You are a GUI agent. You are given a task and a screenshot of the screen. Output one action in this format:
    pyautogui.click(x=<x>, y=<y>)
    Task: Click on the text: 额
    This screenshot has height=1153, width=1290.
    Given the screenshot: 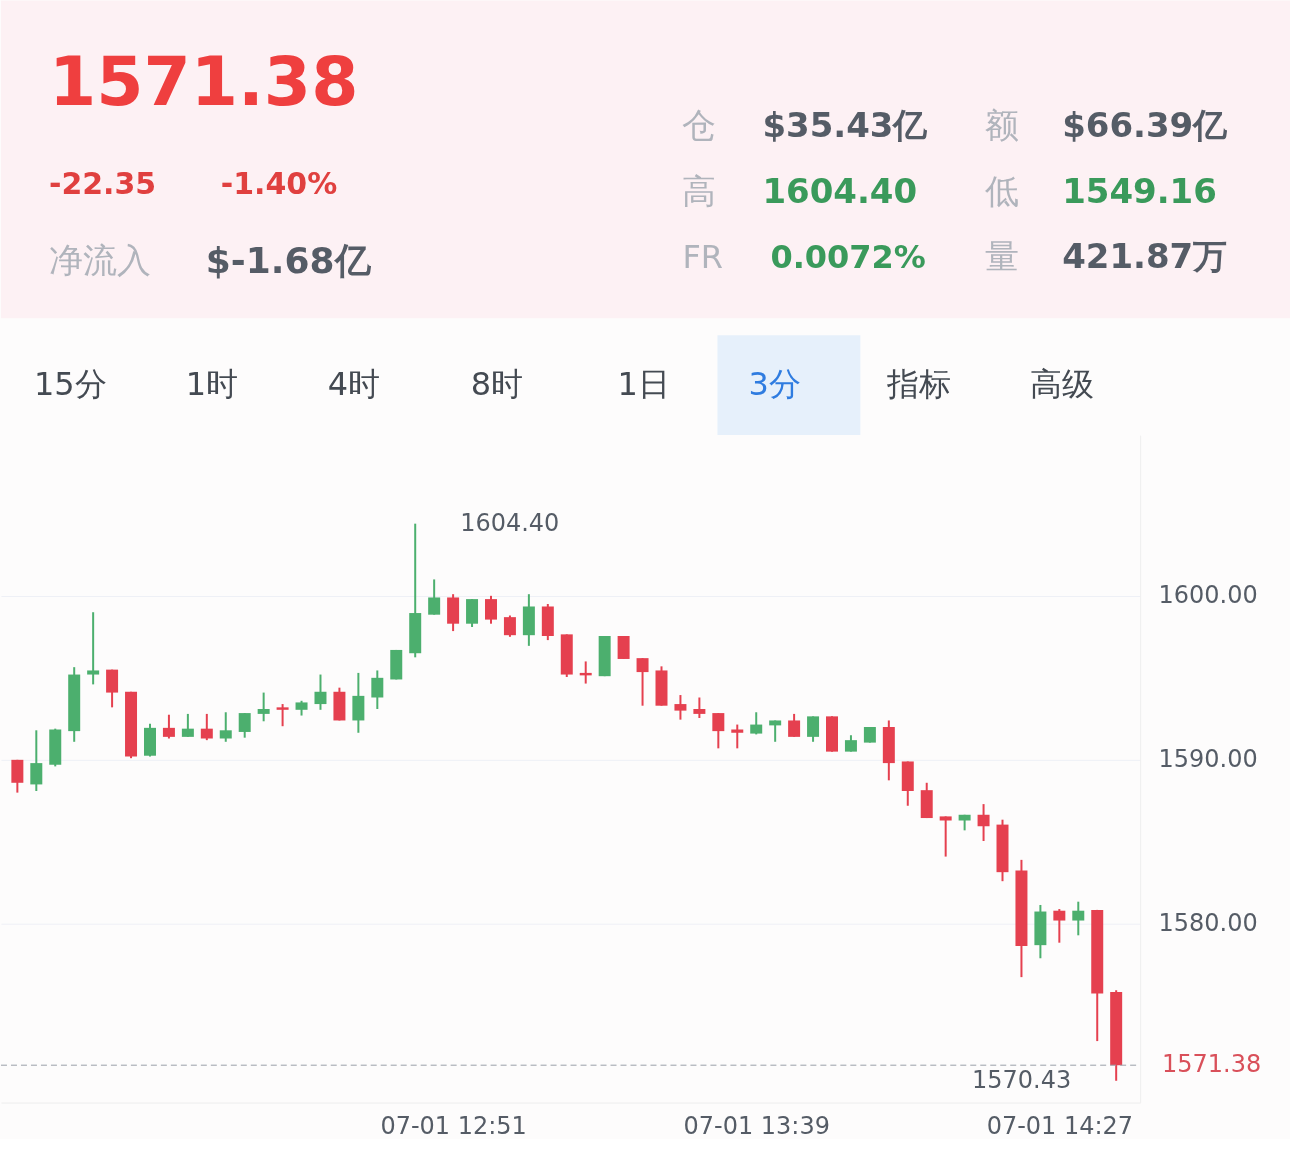 What is the action you would take?
    pyautogui.click(x=1002, y=125)
    